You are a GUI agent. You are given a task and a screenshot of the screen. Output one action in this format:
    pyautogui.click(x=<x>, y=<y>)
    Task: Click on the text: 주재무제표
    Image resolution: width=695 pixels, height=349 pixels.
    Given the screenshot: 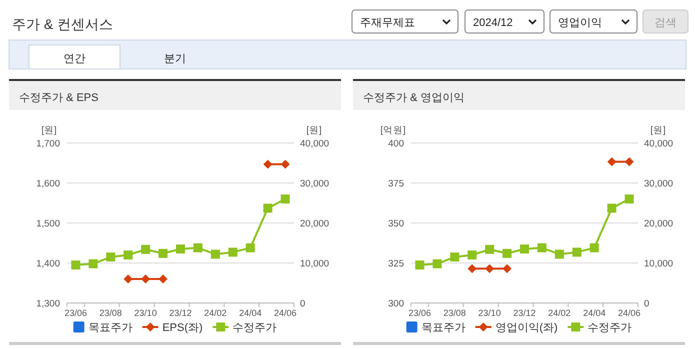 What is the action you would take?
    pyautogui.click(x=387, y=23)
    